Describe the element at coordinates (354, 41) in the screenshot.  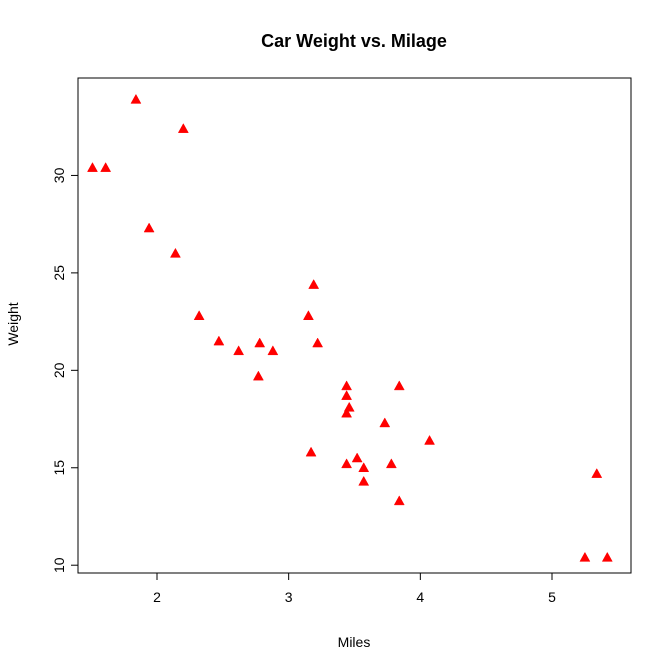
I see `chart-title: Car Weight vs. Milage` at that location.